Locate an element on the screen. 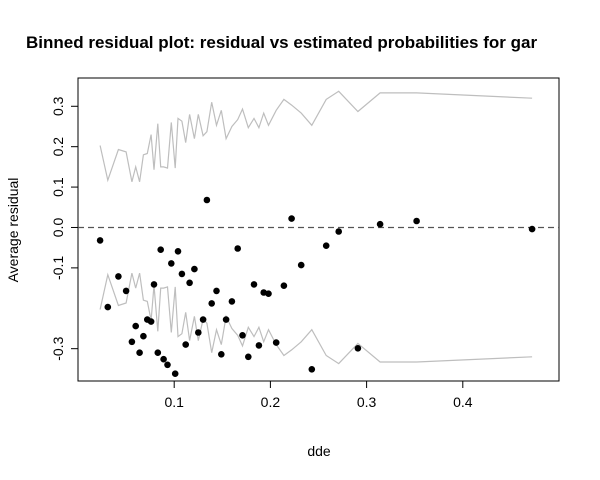  y-tick-label: 0.3 is located at coordinates (58, 106).